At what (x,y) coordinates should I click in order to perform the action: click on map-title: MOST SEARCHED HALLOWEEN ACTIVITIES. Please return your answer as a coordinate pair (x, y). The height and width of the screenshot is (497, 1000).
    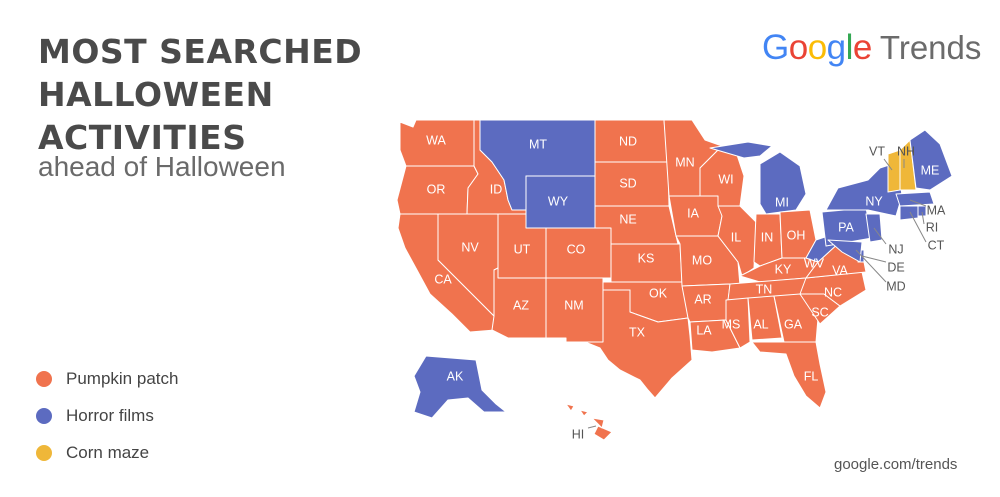
    Looking at the image, I should click on (208, 94).